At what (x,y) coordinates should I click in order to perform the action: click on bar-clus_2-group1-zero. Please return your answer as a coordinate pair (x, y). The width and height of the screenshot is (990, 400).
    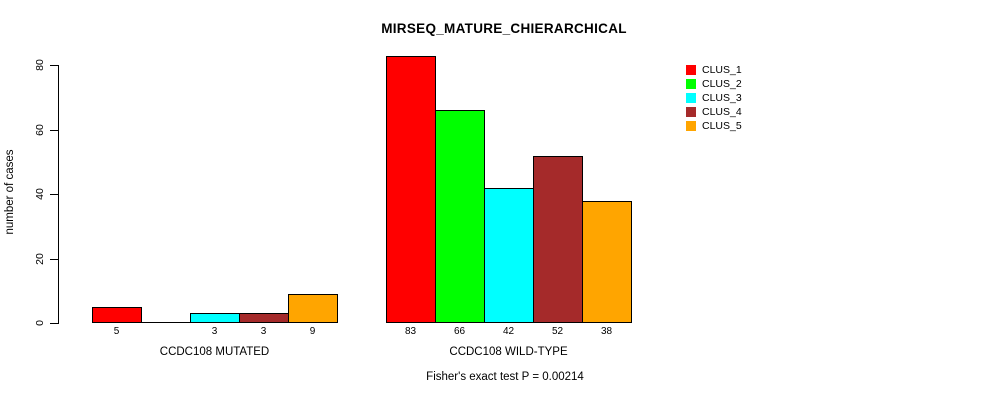
    Looking at the image, I should click on (166, 322).